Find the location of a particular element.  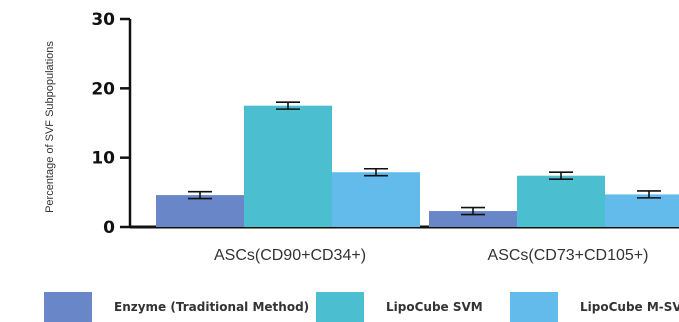

legend-item-enzyme: Enzyme (Traditional Method) is located at coordinates (176, 307).